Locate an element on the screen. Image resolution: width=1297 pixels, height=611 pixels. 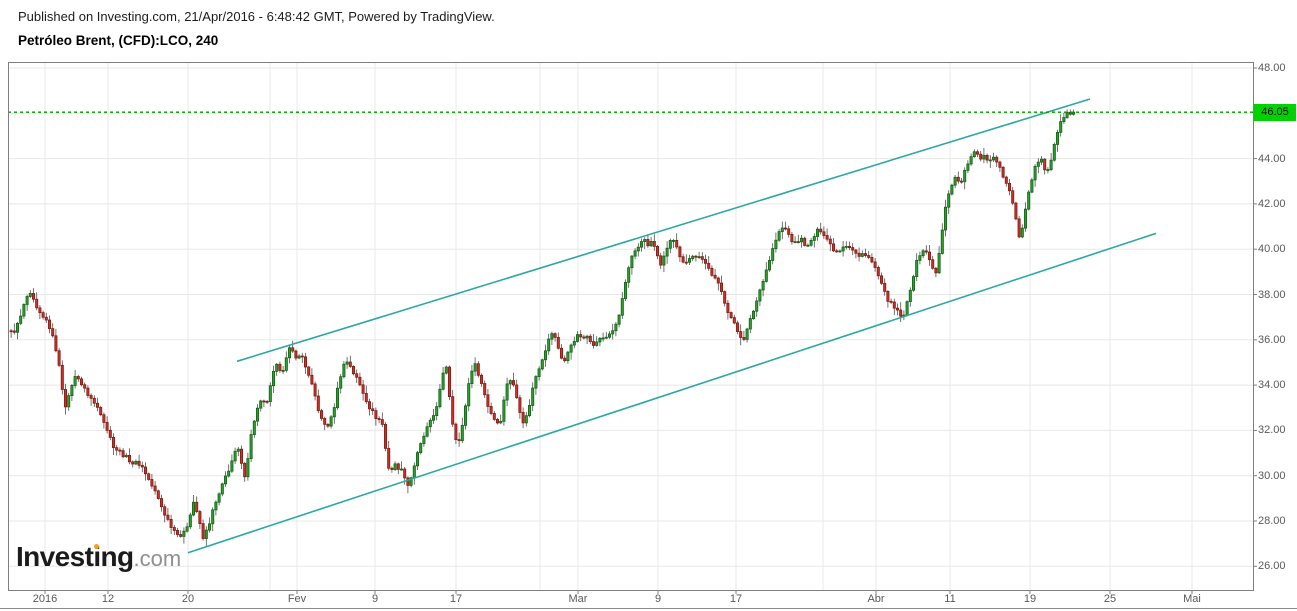
logo-orange-dot-i: i is located at coordinates (97, 556).